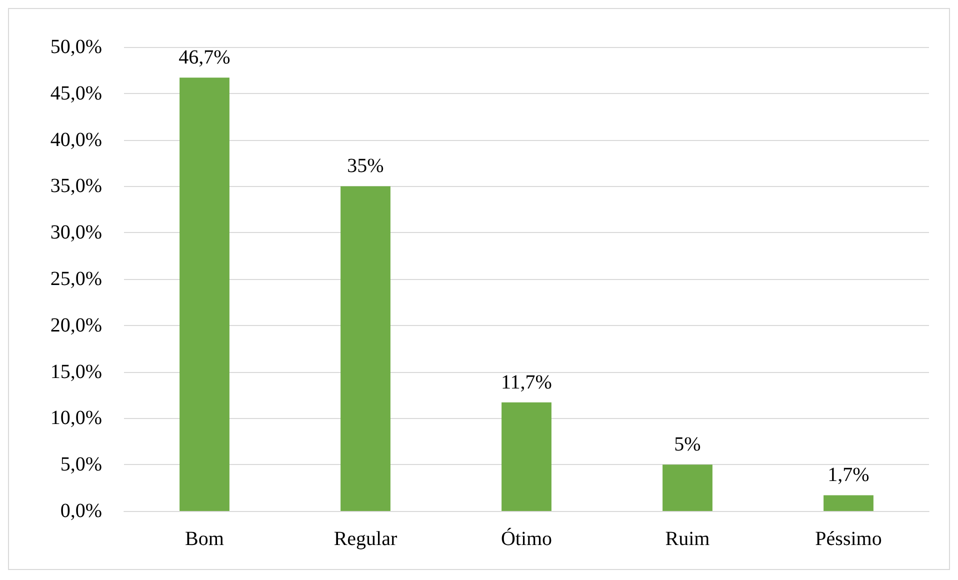 The height and width of the screenshot is (580, 958). What do you see at coordinates (365, 166) in the screenshot?
I see `data-label: 35%` at bounding box center [365, 166].